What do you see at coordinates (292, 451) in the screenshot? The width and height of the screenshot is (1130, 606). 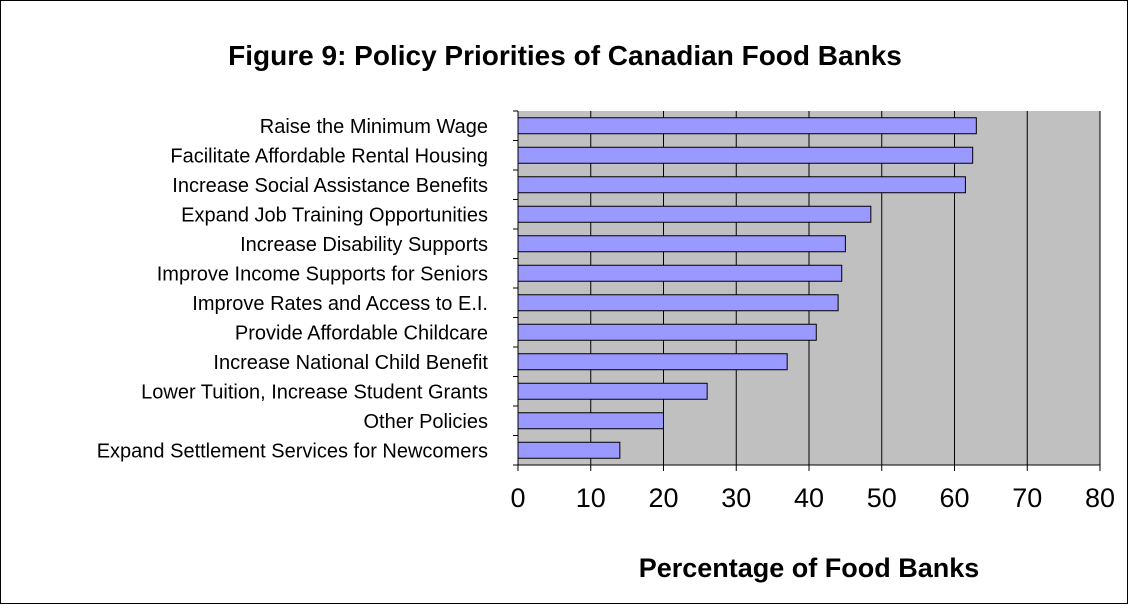 I see `category-label: Expand Settlement Services for Newcomers` at bounding box center [292, 451].